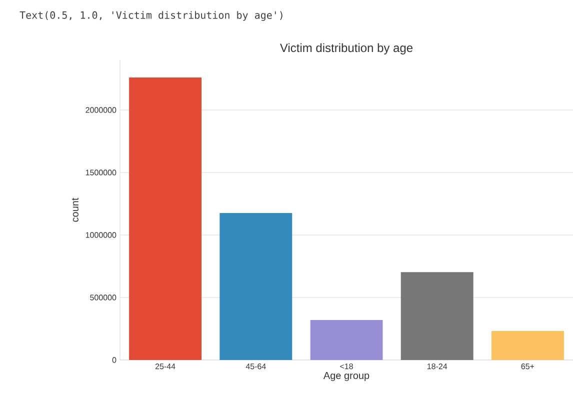 This screenshot has height=400, width=573. Describe the element at coordinates (103, 297) in the screenshot. I see `y-tick-label: 500000` at that location.